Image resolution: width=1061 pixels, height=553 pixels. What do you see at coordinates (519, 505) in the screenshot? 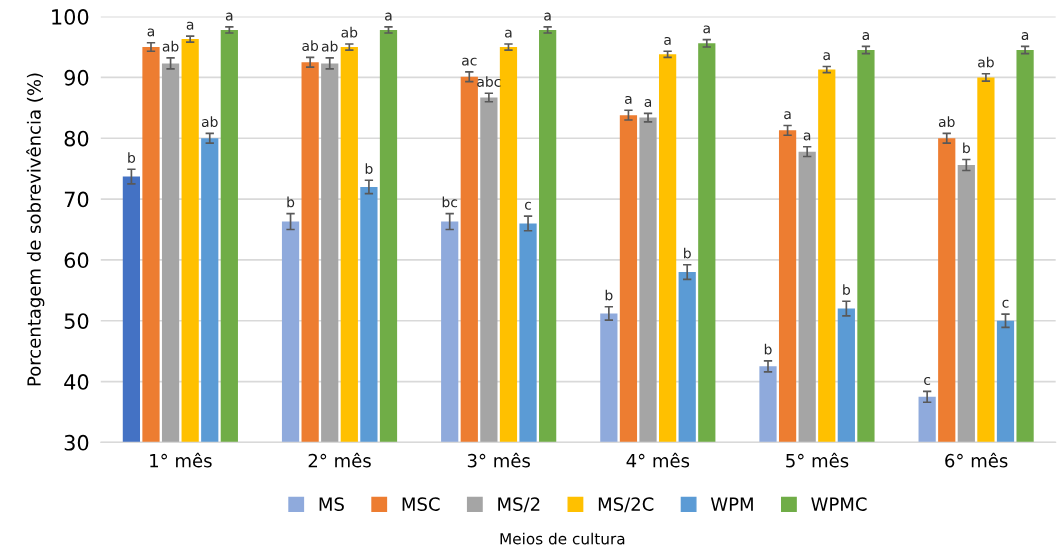
I see `legend-label: MS/2` at bounding box center [519, 505].